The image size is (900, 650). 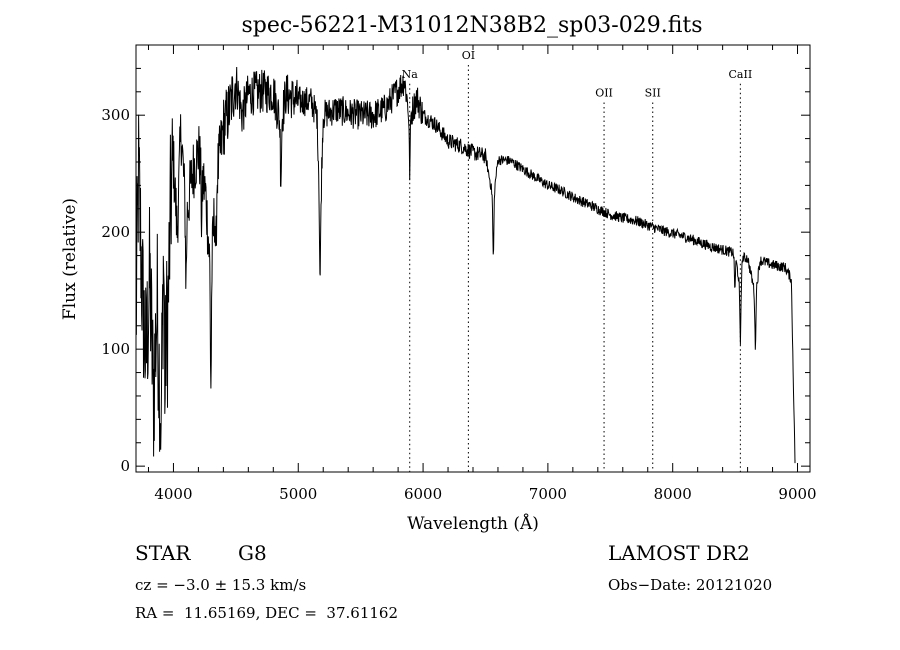 What do you see at coordinates (410, 74) in the screenshot?
I see `line-label-na: Na` at bounding box center [410, 74].